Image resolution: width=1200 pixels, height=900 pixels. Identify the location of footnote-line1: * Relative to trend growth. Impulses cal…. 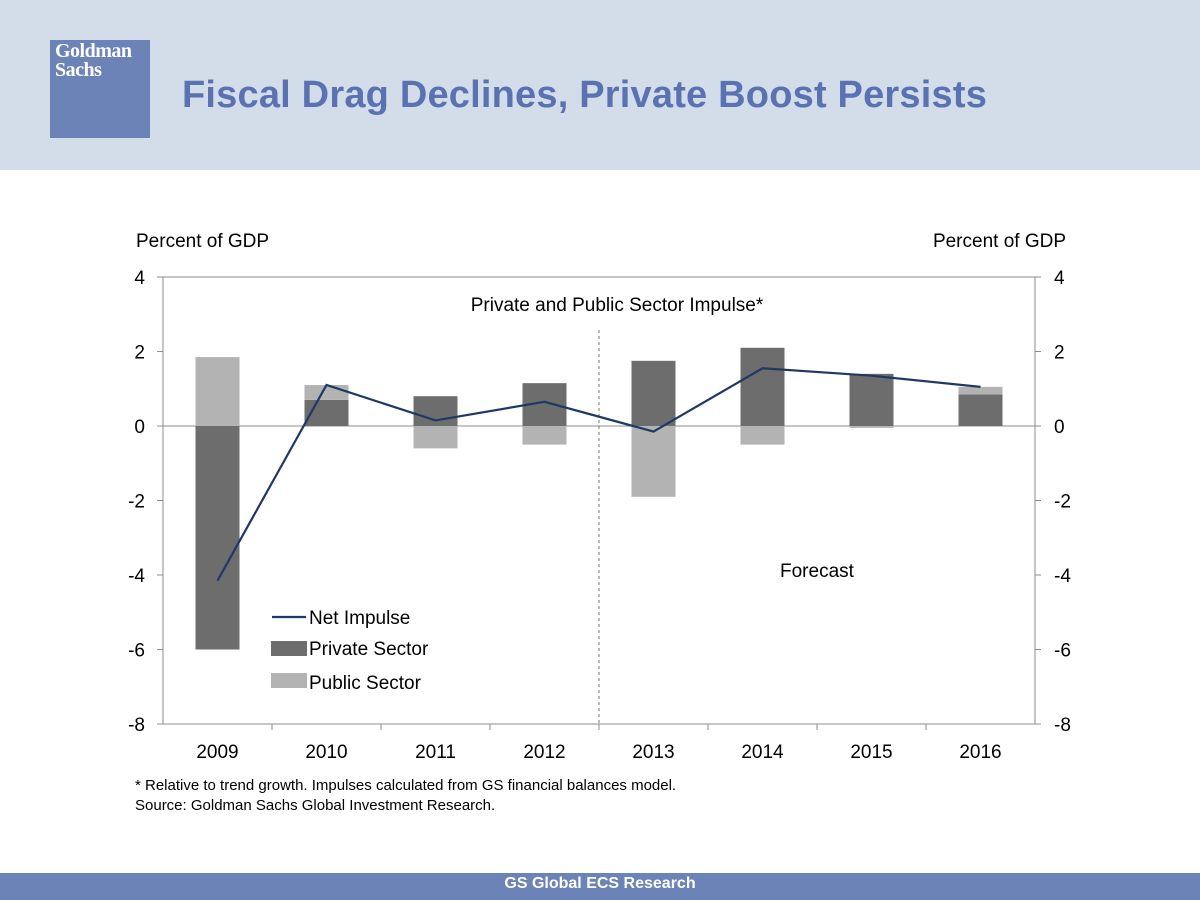
(406, 785).